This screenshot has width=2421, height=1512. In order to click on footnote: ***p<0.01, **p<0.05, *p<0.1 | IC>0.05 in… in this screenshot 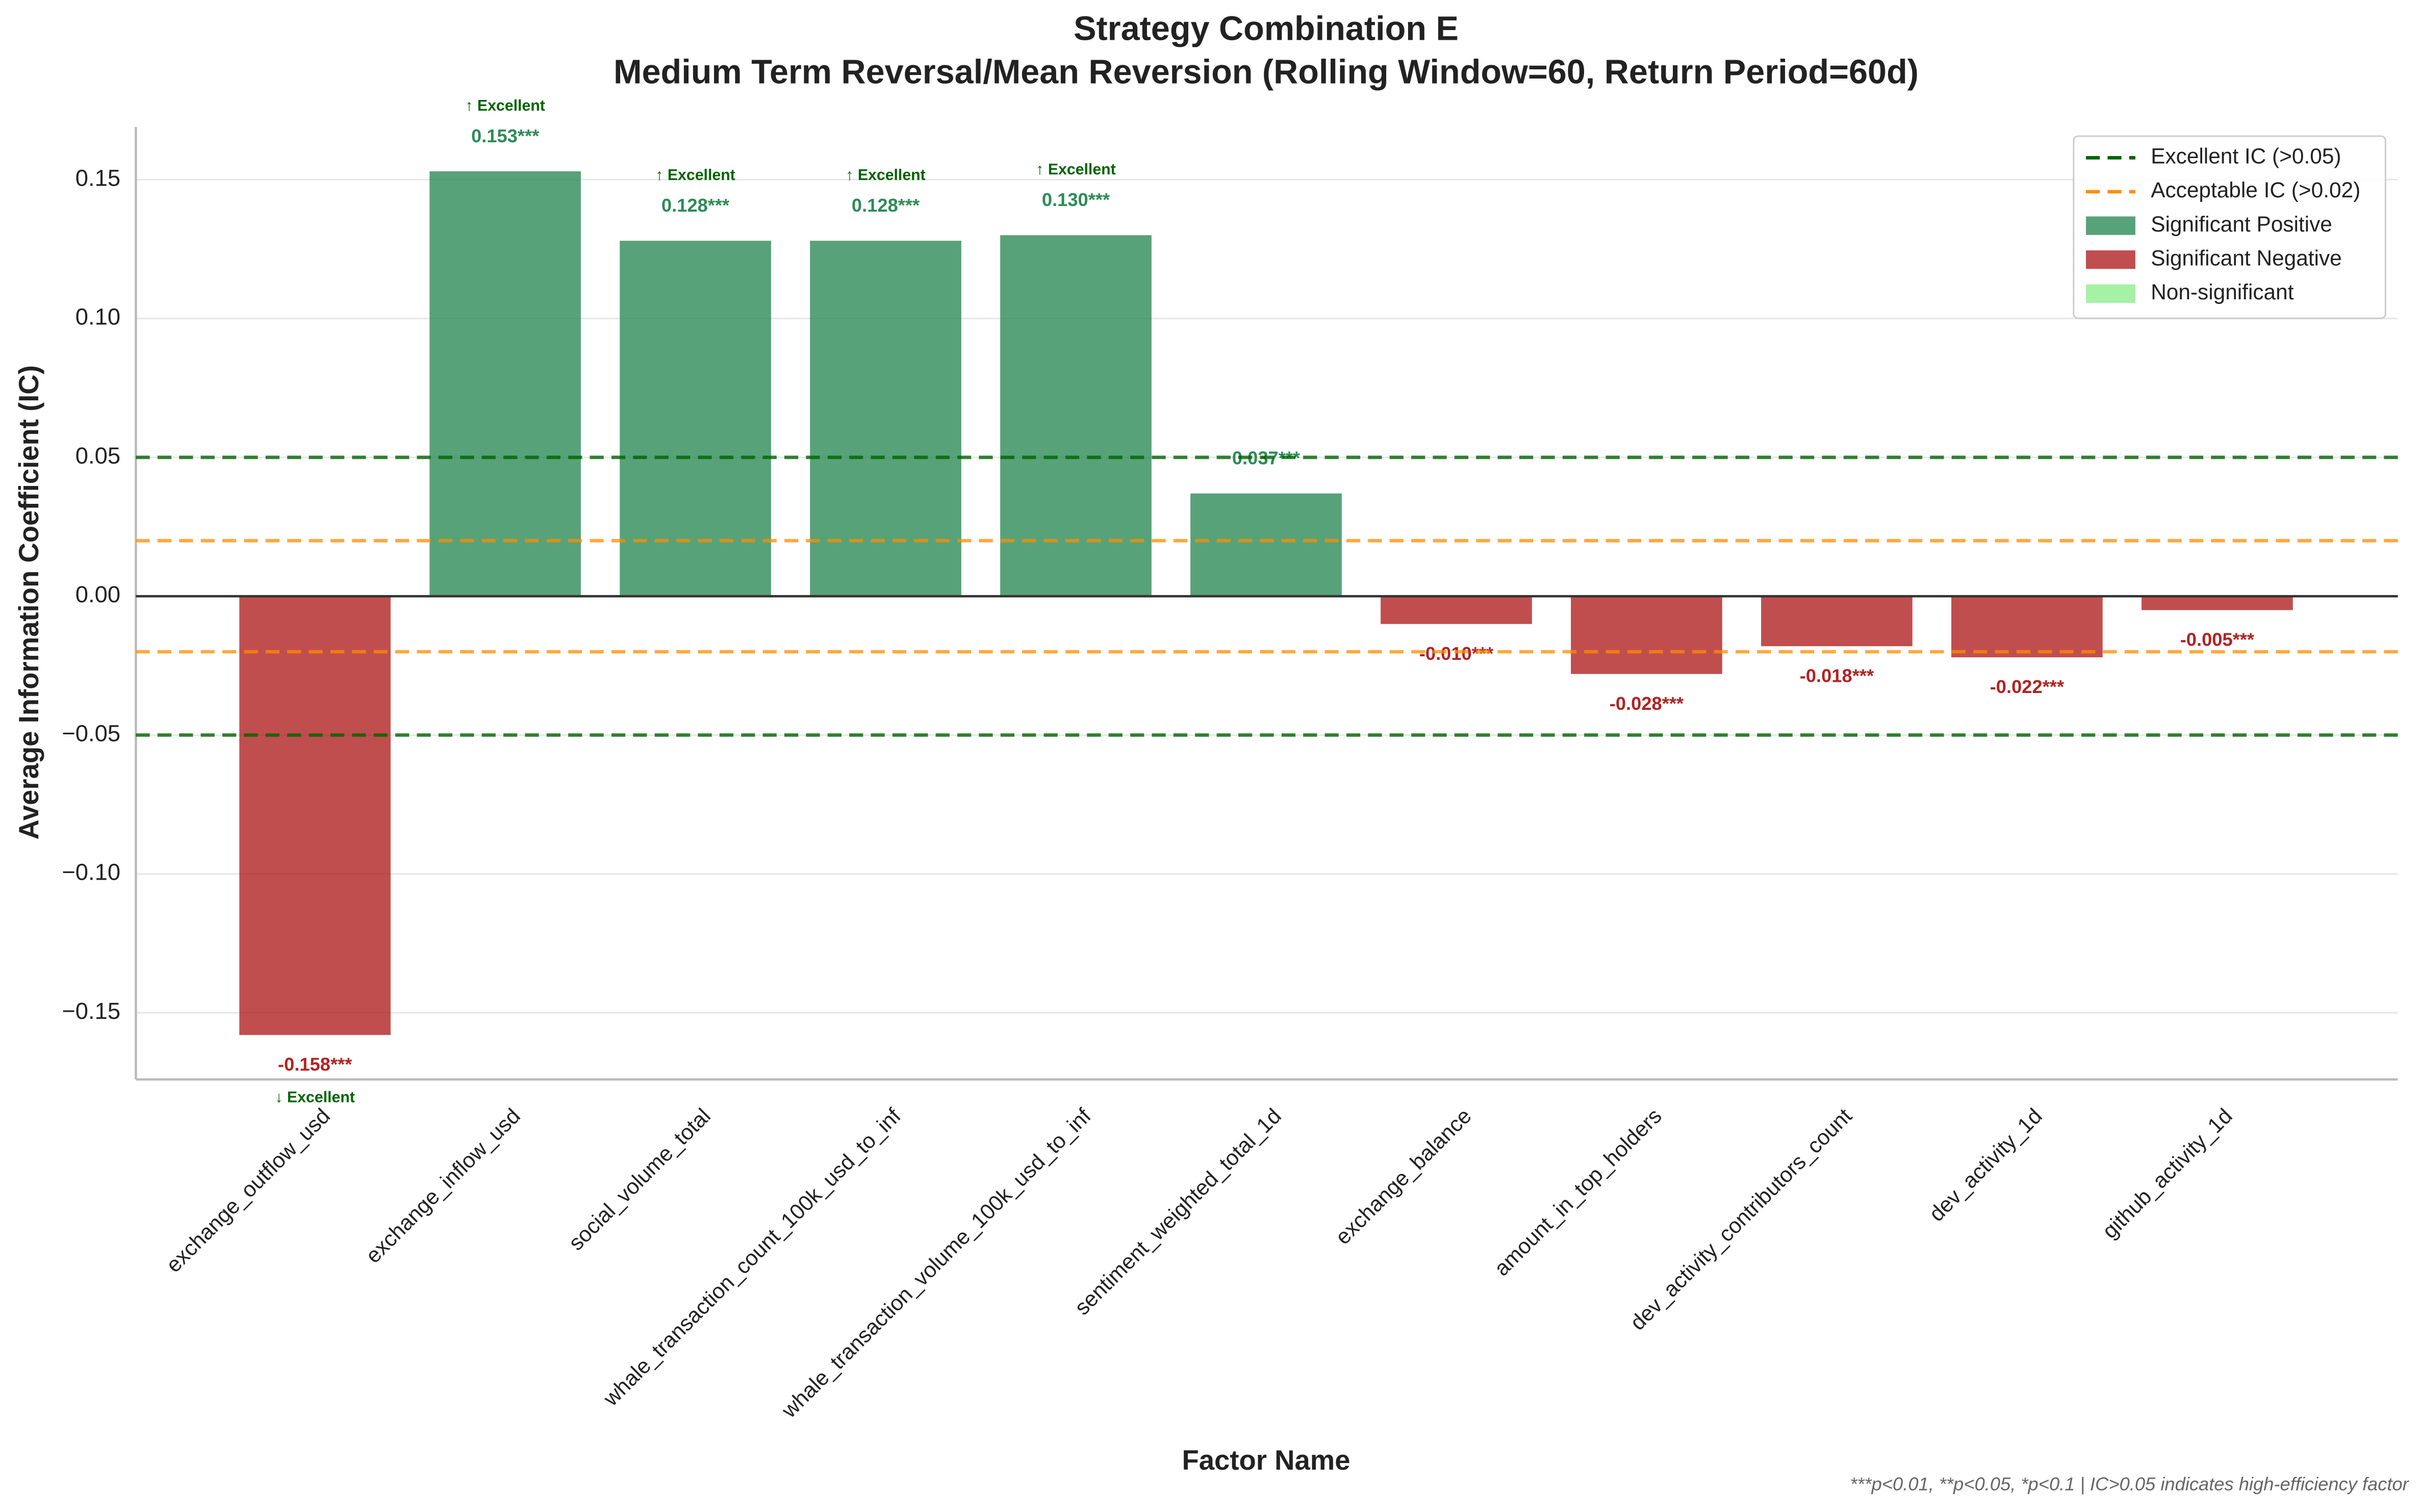, I will do `click(2129, 1485)`.